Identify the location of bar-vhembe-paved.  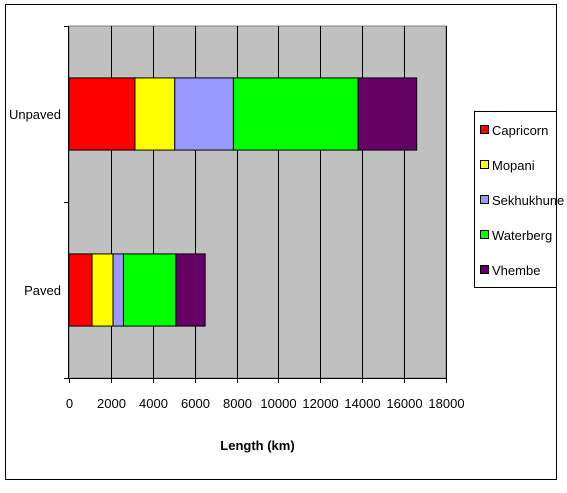
(190, 290).